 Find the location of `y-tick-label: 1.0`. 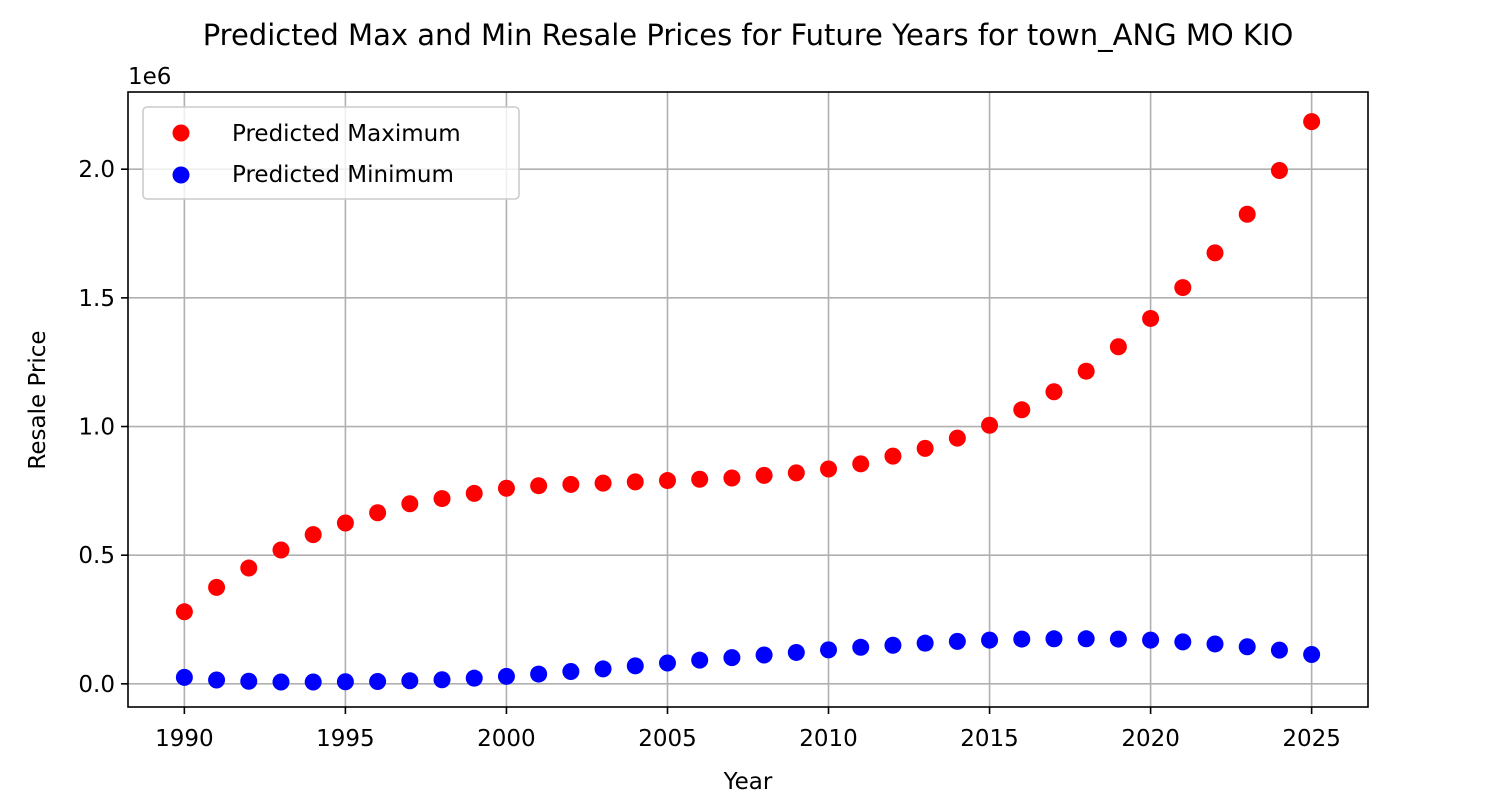

y-tick-label: 1.0 is located at coordinates (96, 428).